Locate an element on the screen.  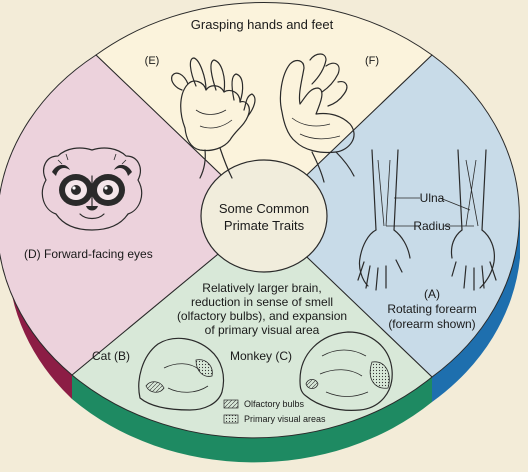
forearm-caption-line1: Rotating forearm is located at coordinates (431, 309).